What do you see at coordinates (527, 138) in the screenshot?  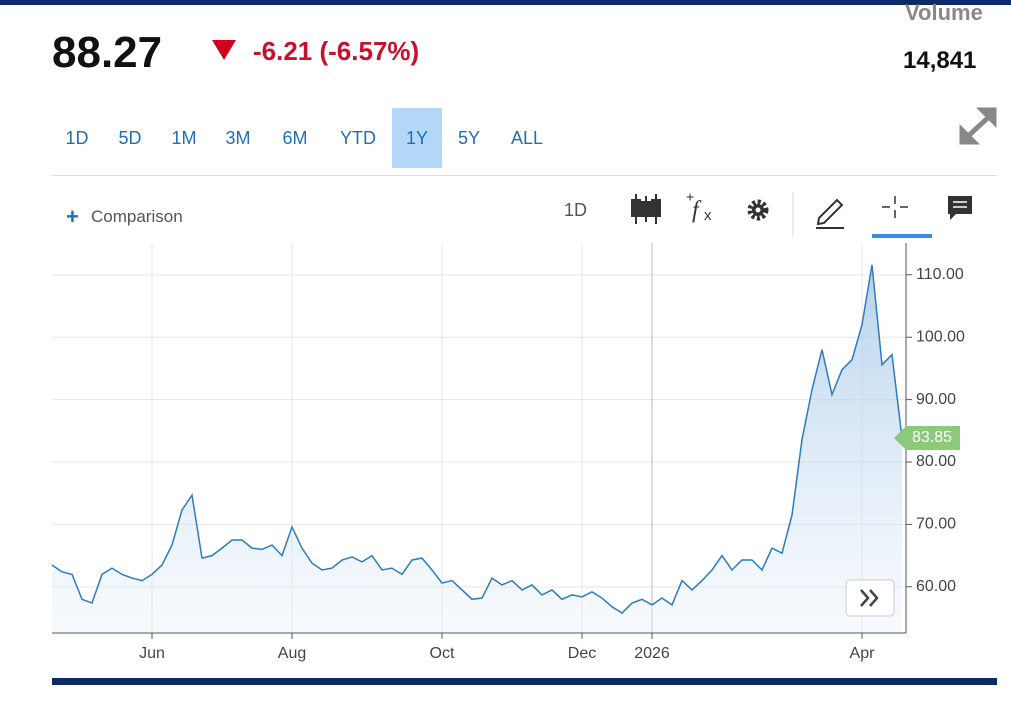 I see `range-button: ALL` at bounding box center [527, 138].